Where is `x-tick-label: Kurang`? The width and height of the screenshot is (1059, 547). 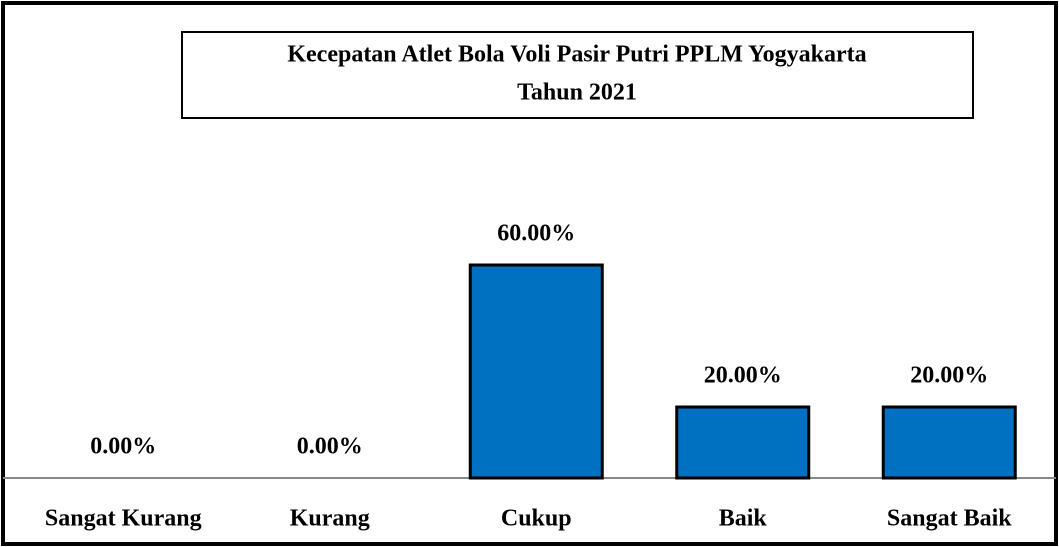 x-tick-label: Kurang is located at coordinates (330, 519).